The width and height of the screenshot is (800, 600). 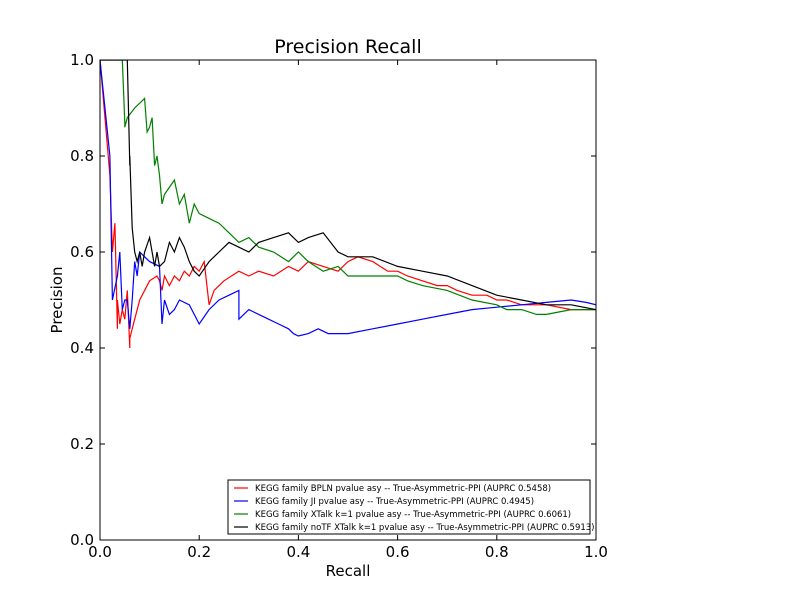 I want to click on x-axis-label: Recall, so click(x=348, y=571).